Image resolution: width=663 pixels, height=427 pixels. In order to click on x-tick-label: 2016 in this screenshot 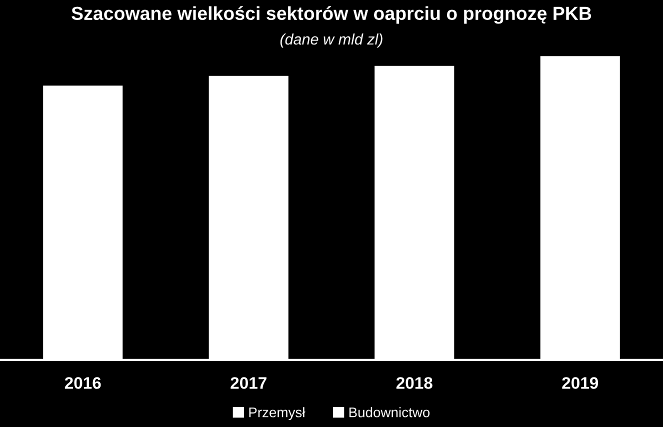, I will do `click(82, 383)`.